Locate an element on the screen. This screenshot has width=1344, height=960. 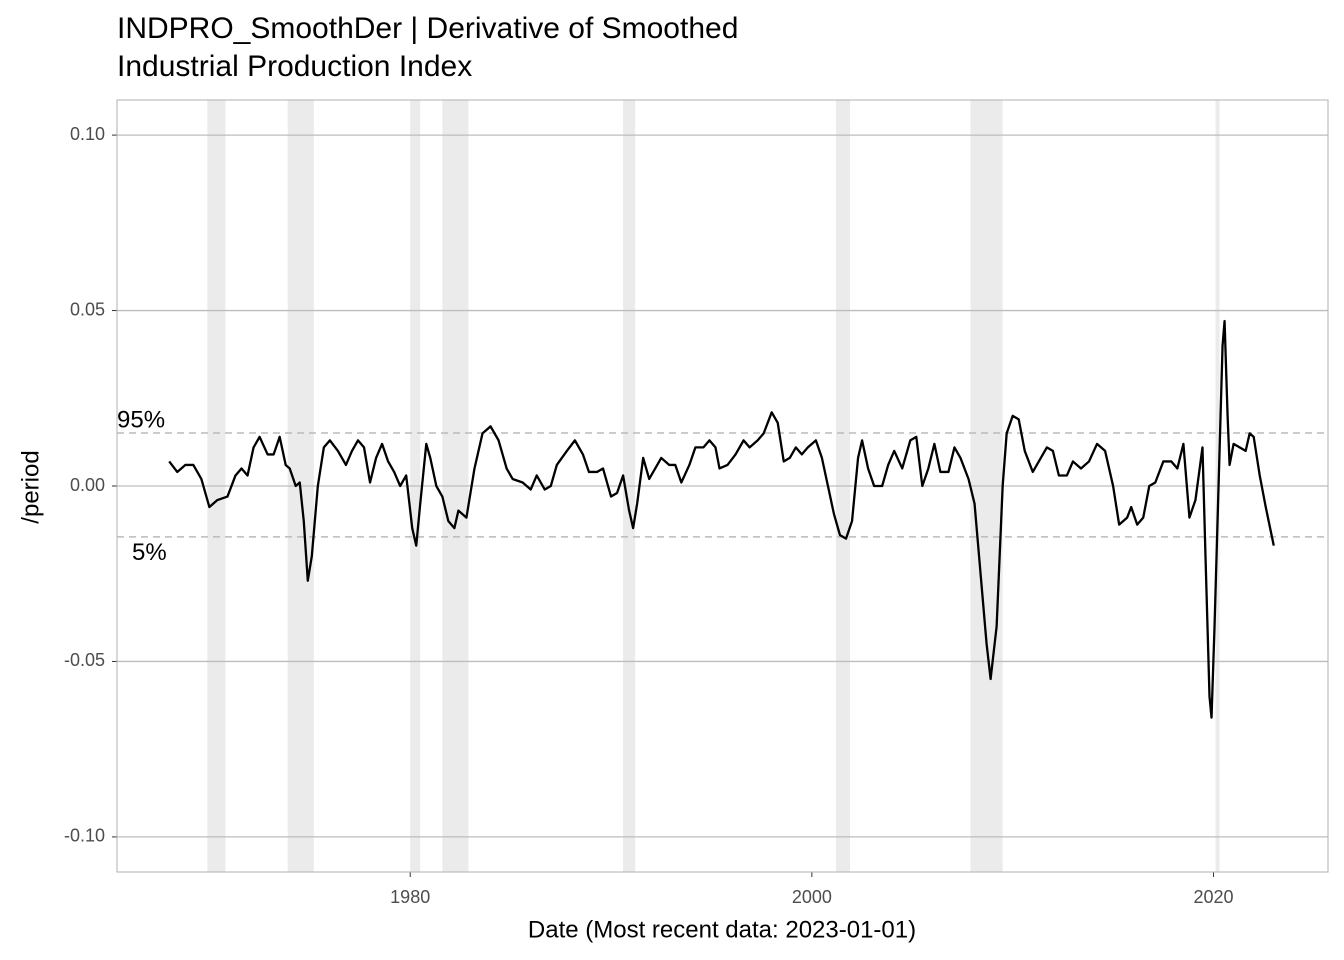
reference-label: 95% is located at coordinates (141, 419).